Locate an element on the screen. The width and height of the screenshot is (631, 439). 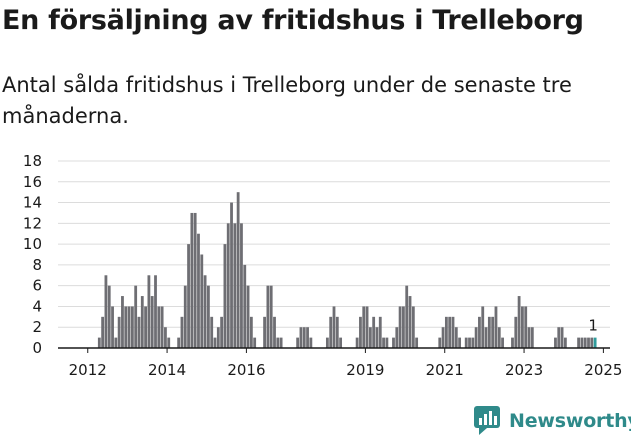
y-tick-label: 4 is located at coordinates (37, 306).